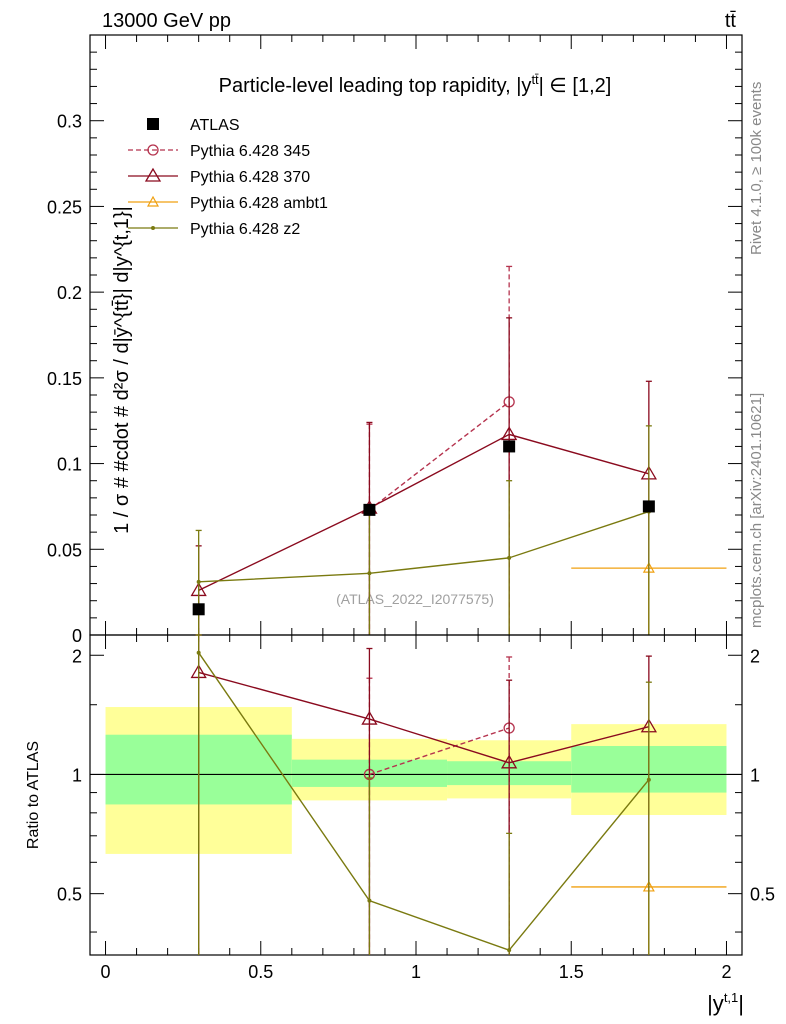  I want to click on side-label-bottom: mcplots.cern.ch [arXiv:2401.10621], so click(756, 510).